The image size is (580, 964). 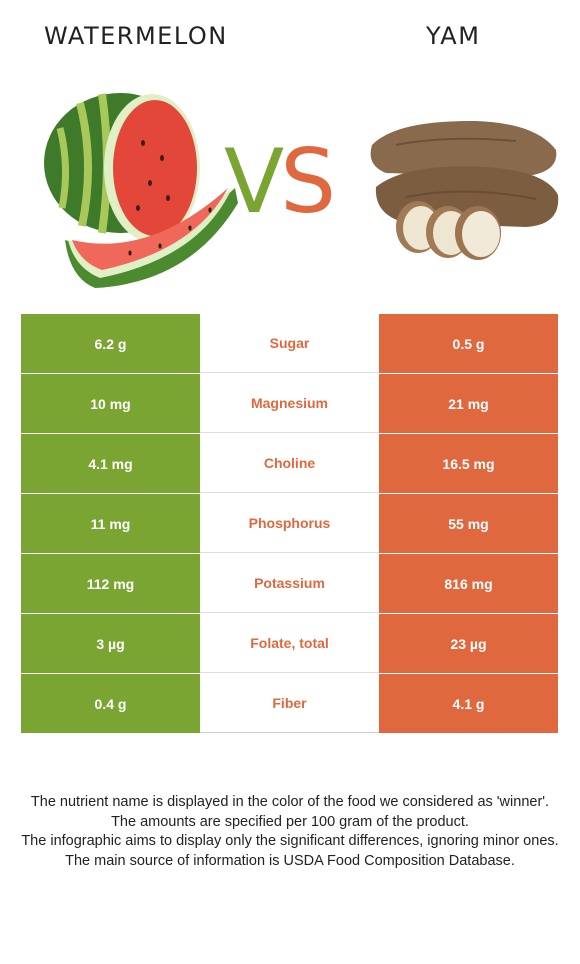 I want to click on watermelon-value: 3 µg, so click(x=110, y=643).